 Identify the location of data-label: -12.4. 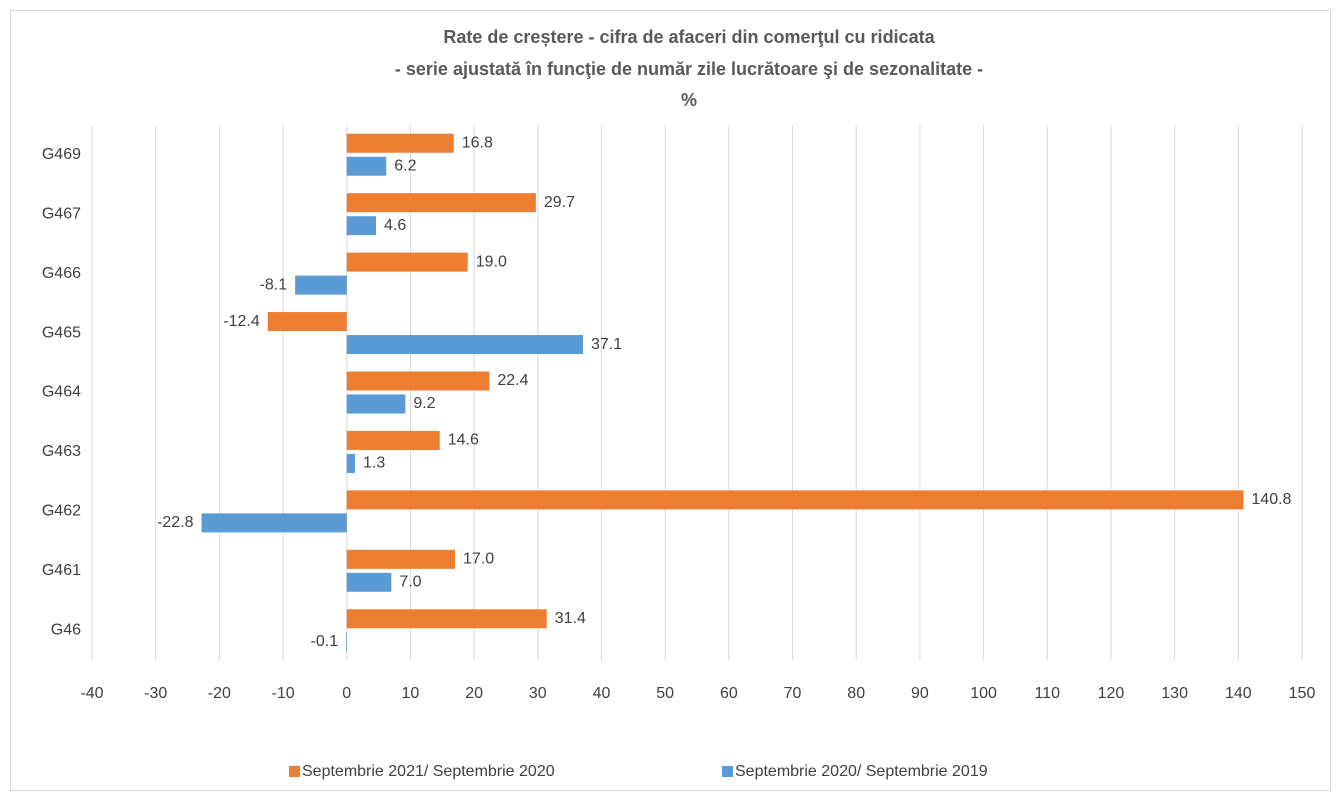
(241, 321).